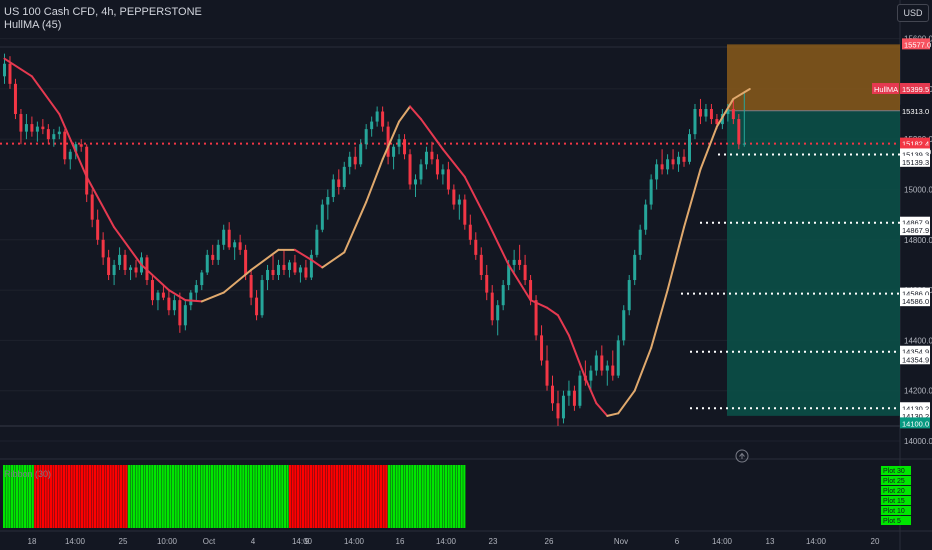  What do you see at coordinates (813, 263) in the screenshot?
I see `stop-zone` at bounding box center [813, 263].